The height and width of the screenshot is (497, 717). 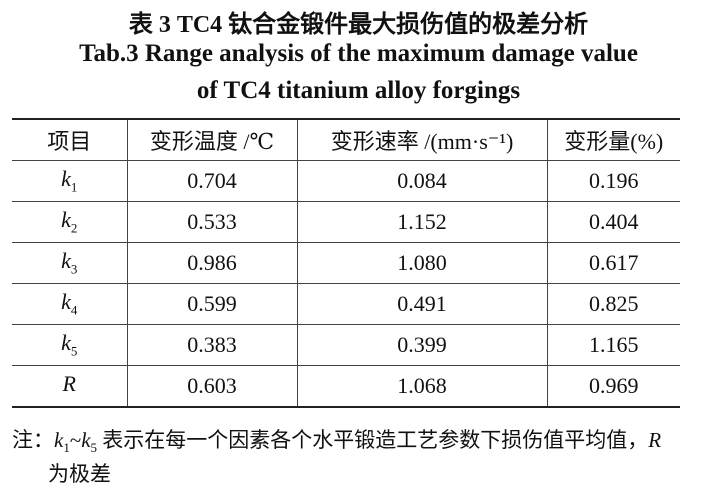 What do you see at coordinates (33, 440) in the screenshot?
I see `note-prefix: 注：` at bounding box center [33, 440].